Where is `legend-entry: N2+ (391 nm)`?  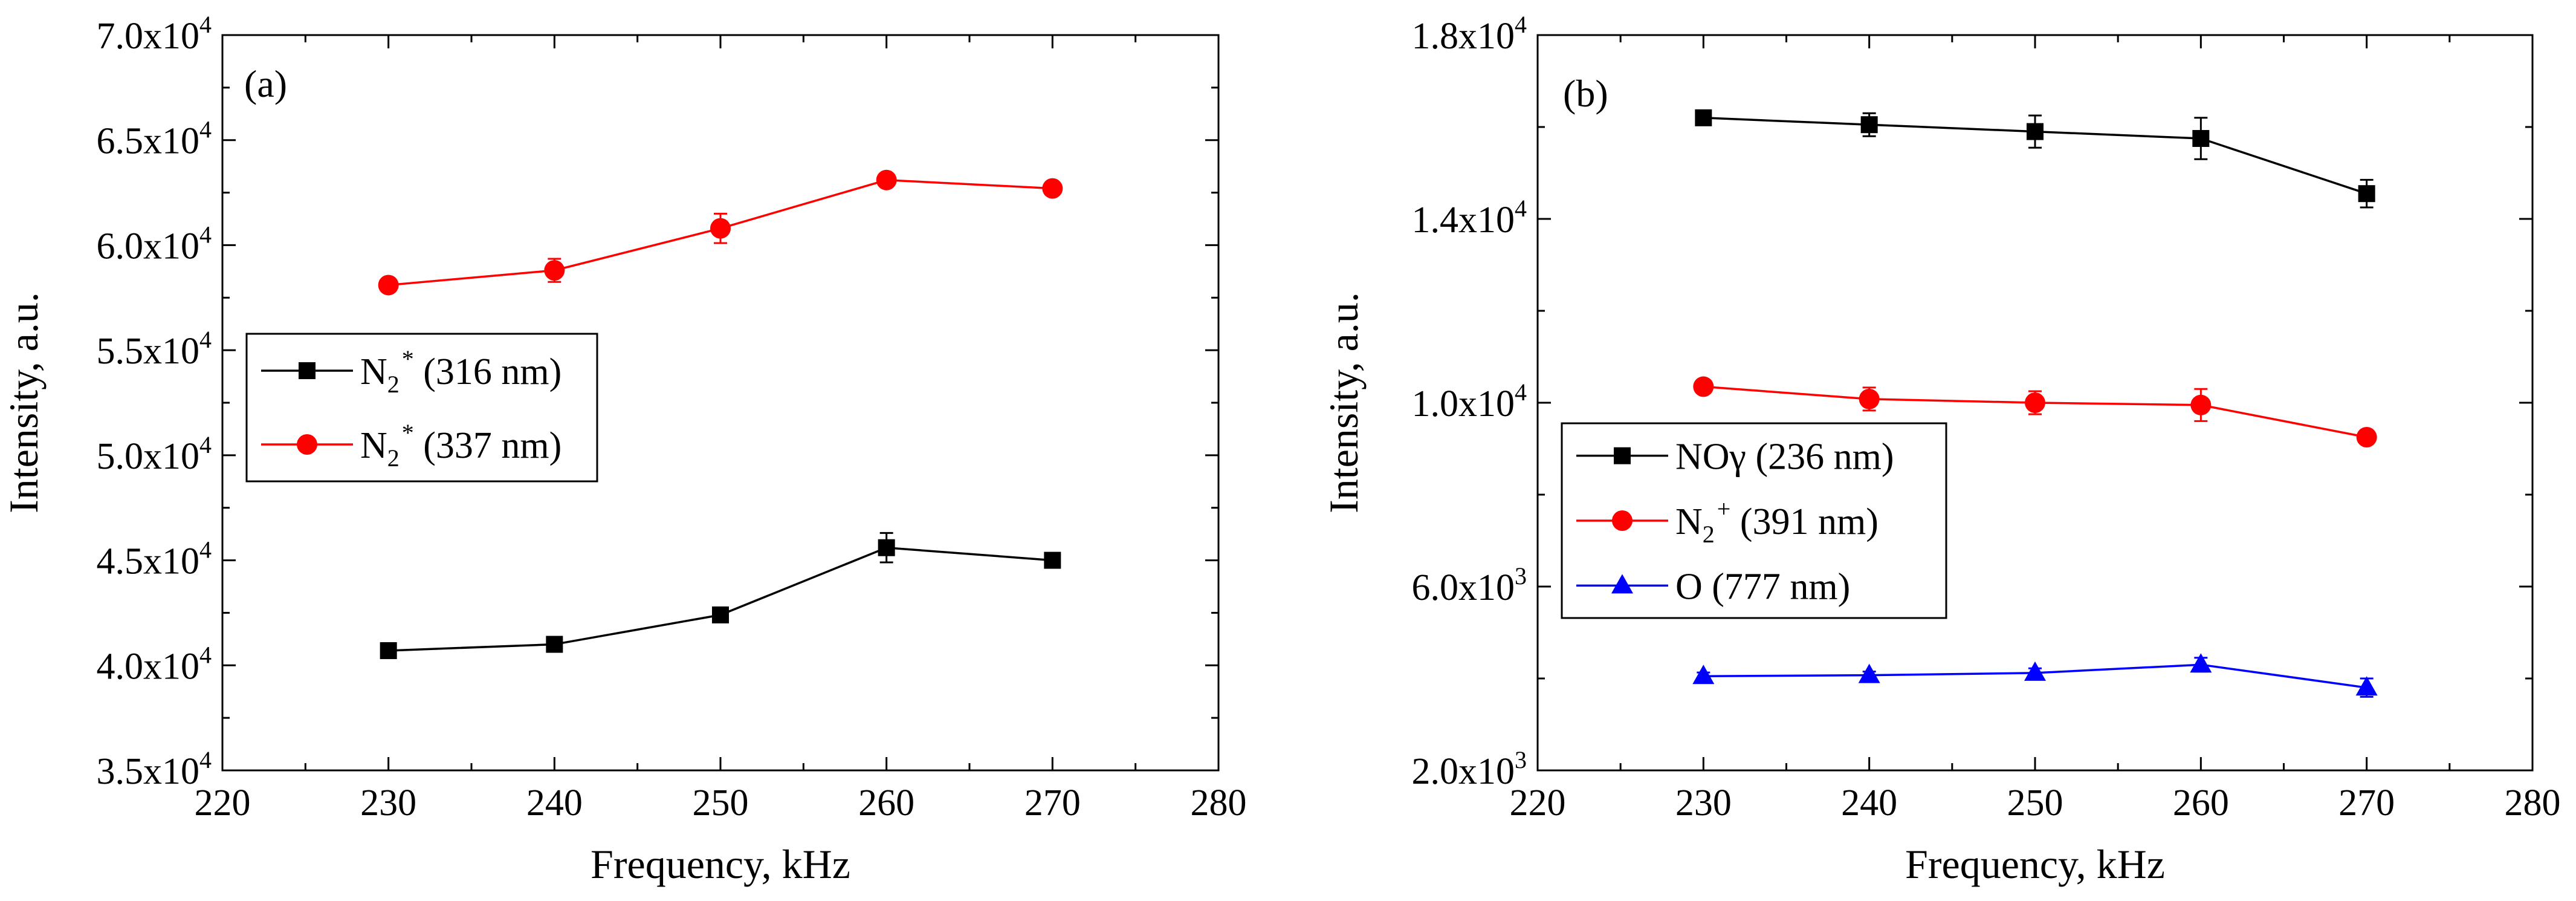
legend-entry: N2+ (391 nm) is located at coordinates (1727, 521).